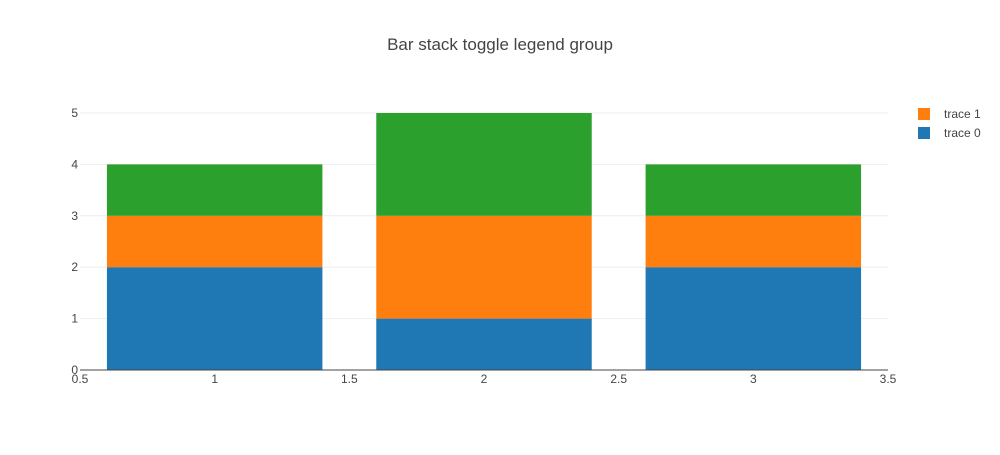  I want to click on y-tick-label: 5, so click(74, 113).